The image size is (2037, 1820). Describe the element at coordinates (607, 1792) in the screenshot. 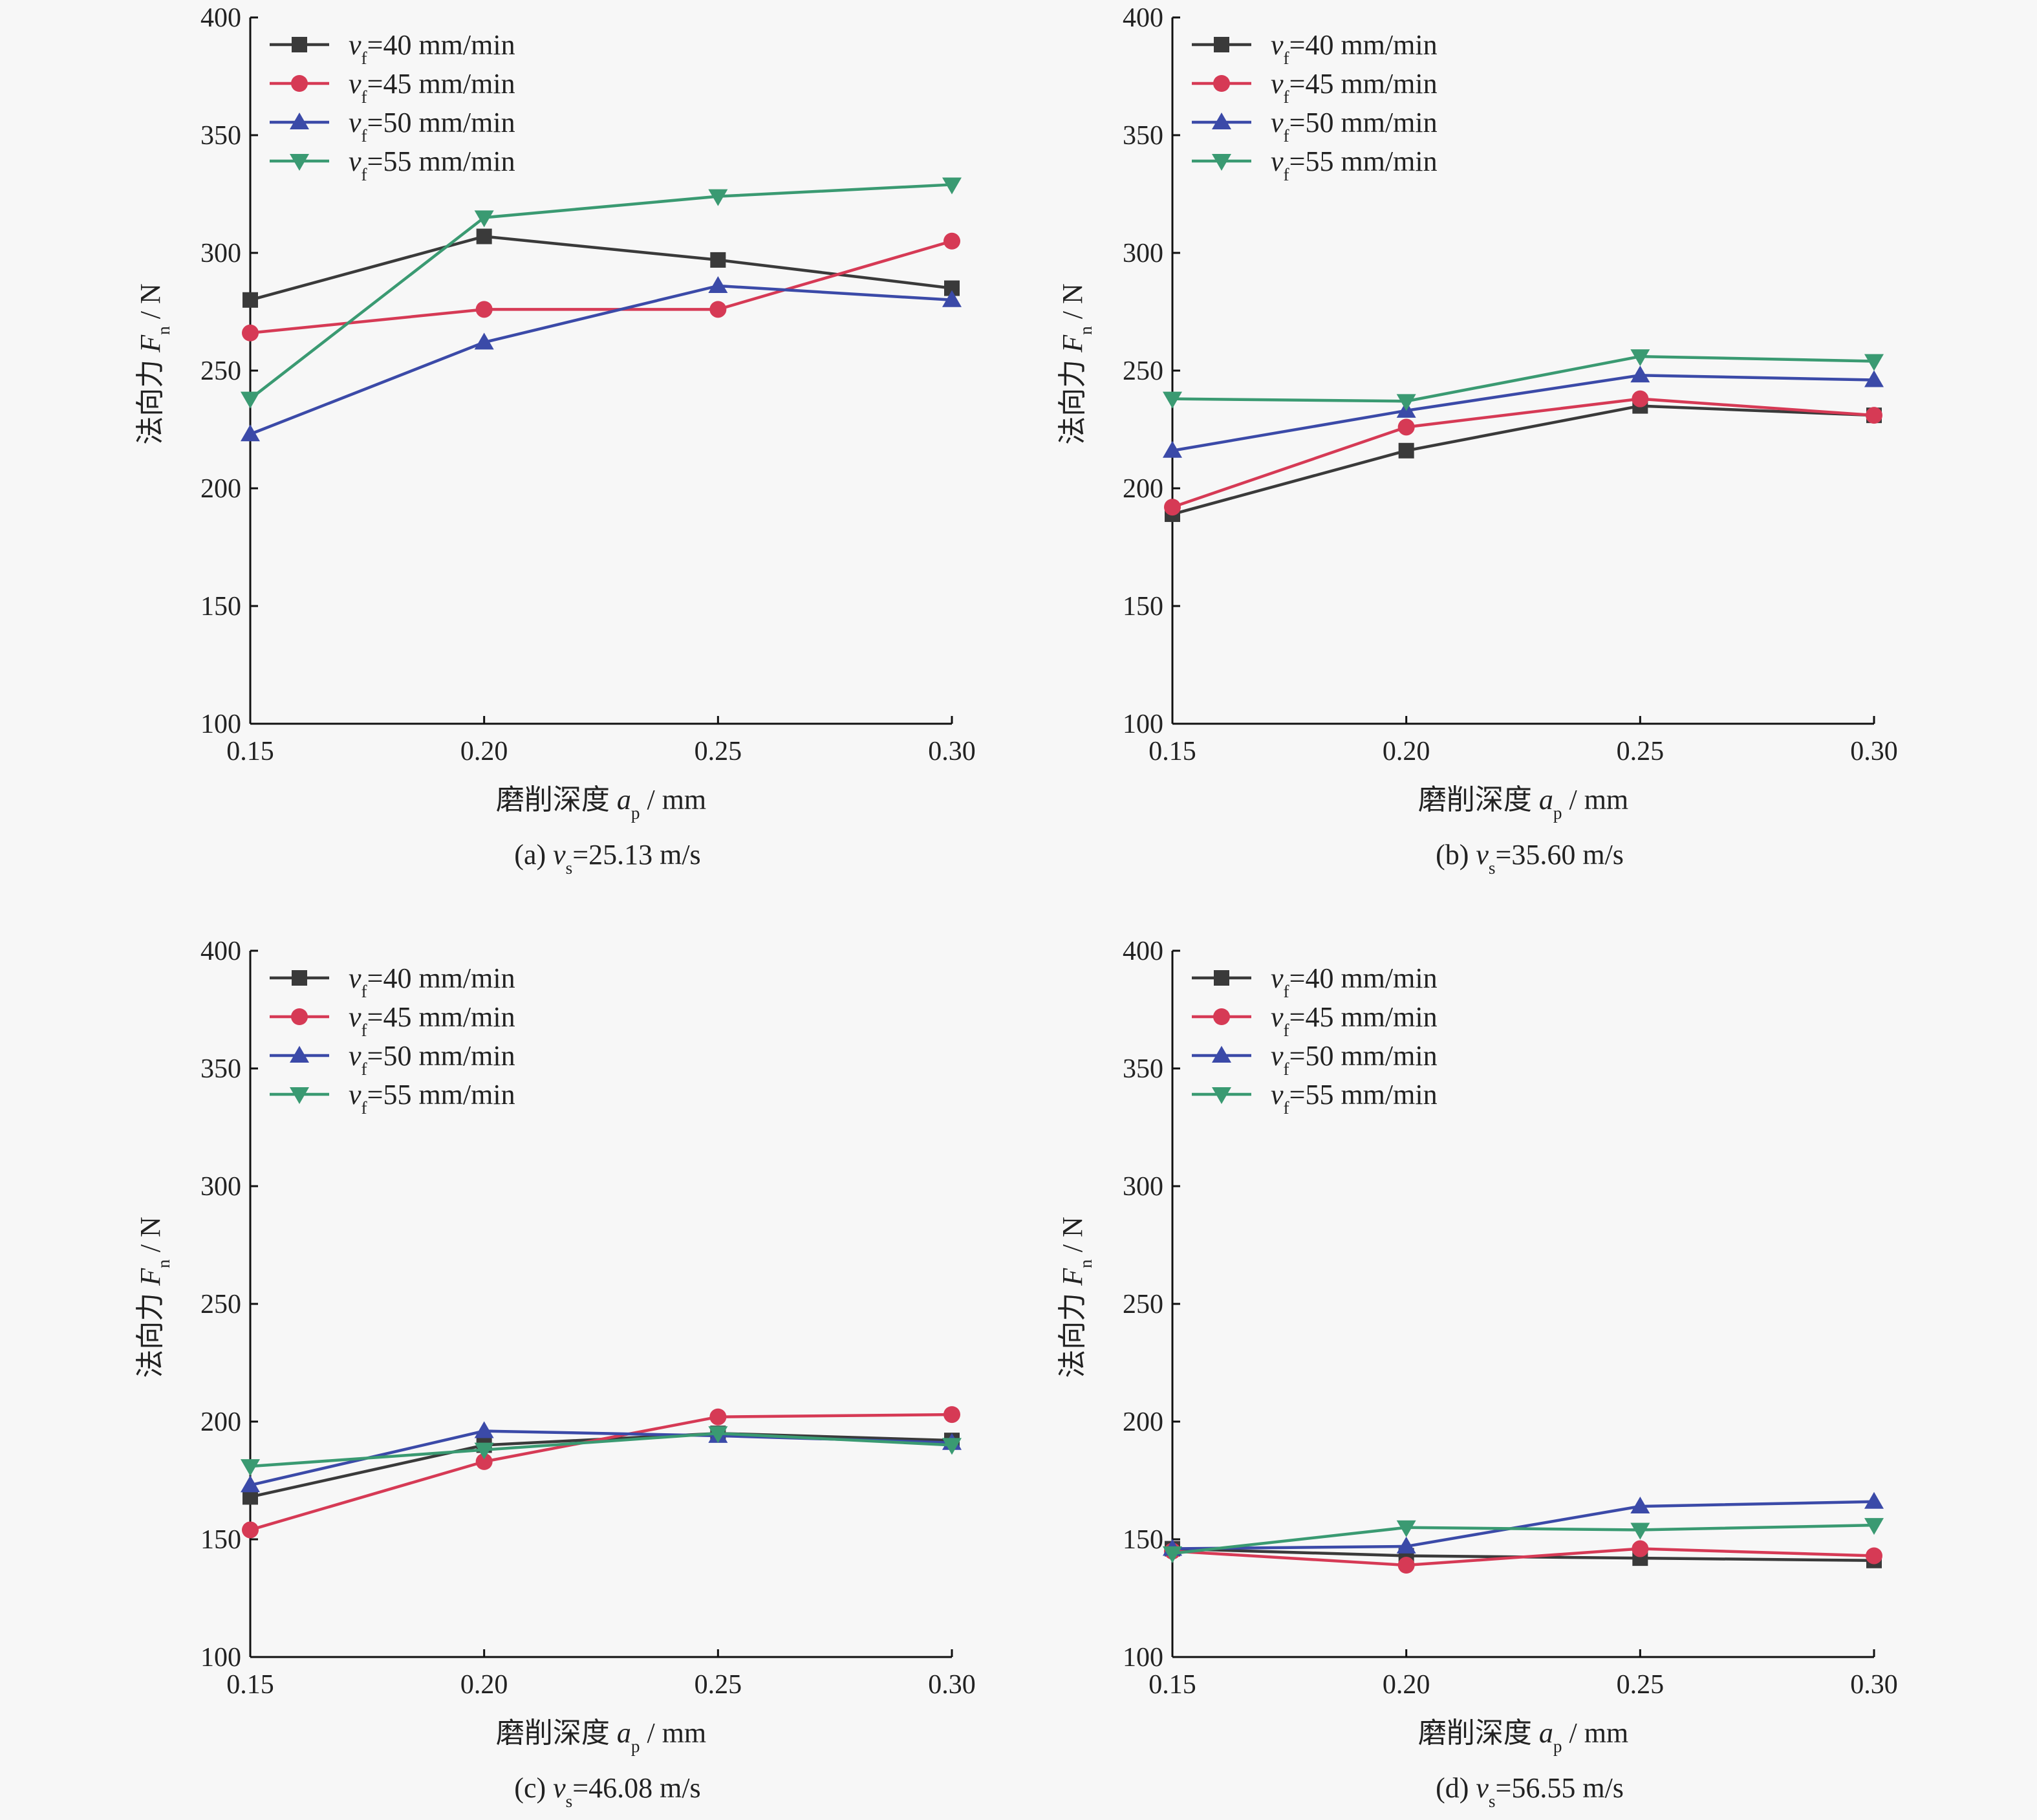

I see `panel-caption: (c) vs=46.08 m/s` at that location.